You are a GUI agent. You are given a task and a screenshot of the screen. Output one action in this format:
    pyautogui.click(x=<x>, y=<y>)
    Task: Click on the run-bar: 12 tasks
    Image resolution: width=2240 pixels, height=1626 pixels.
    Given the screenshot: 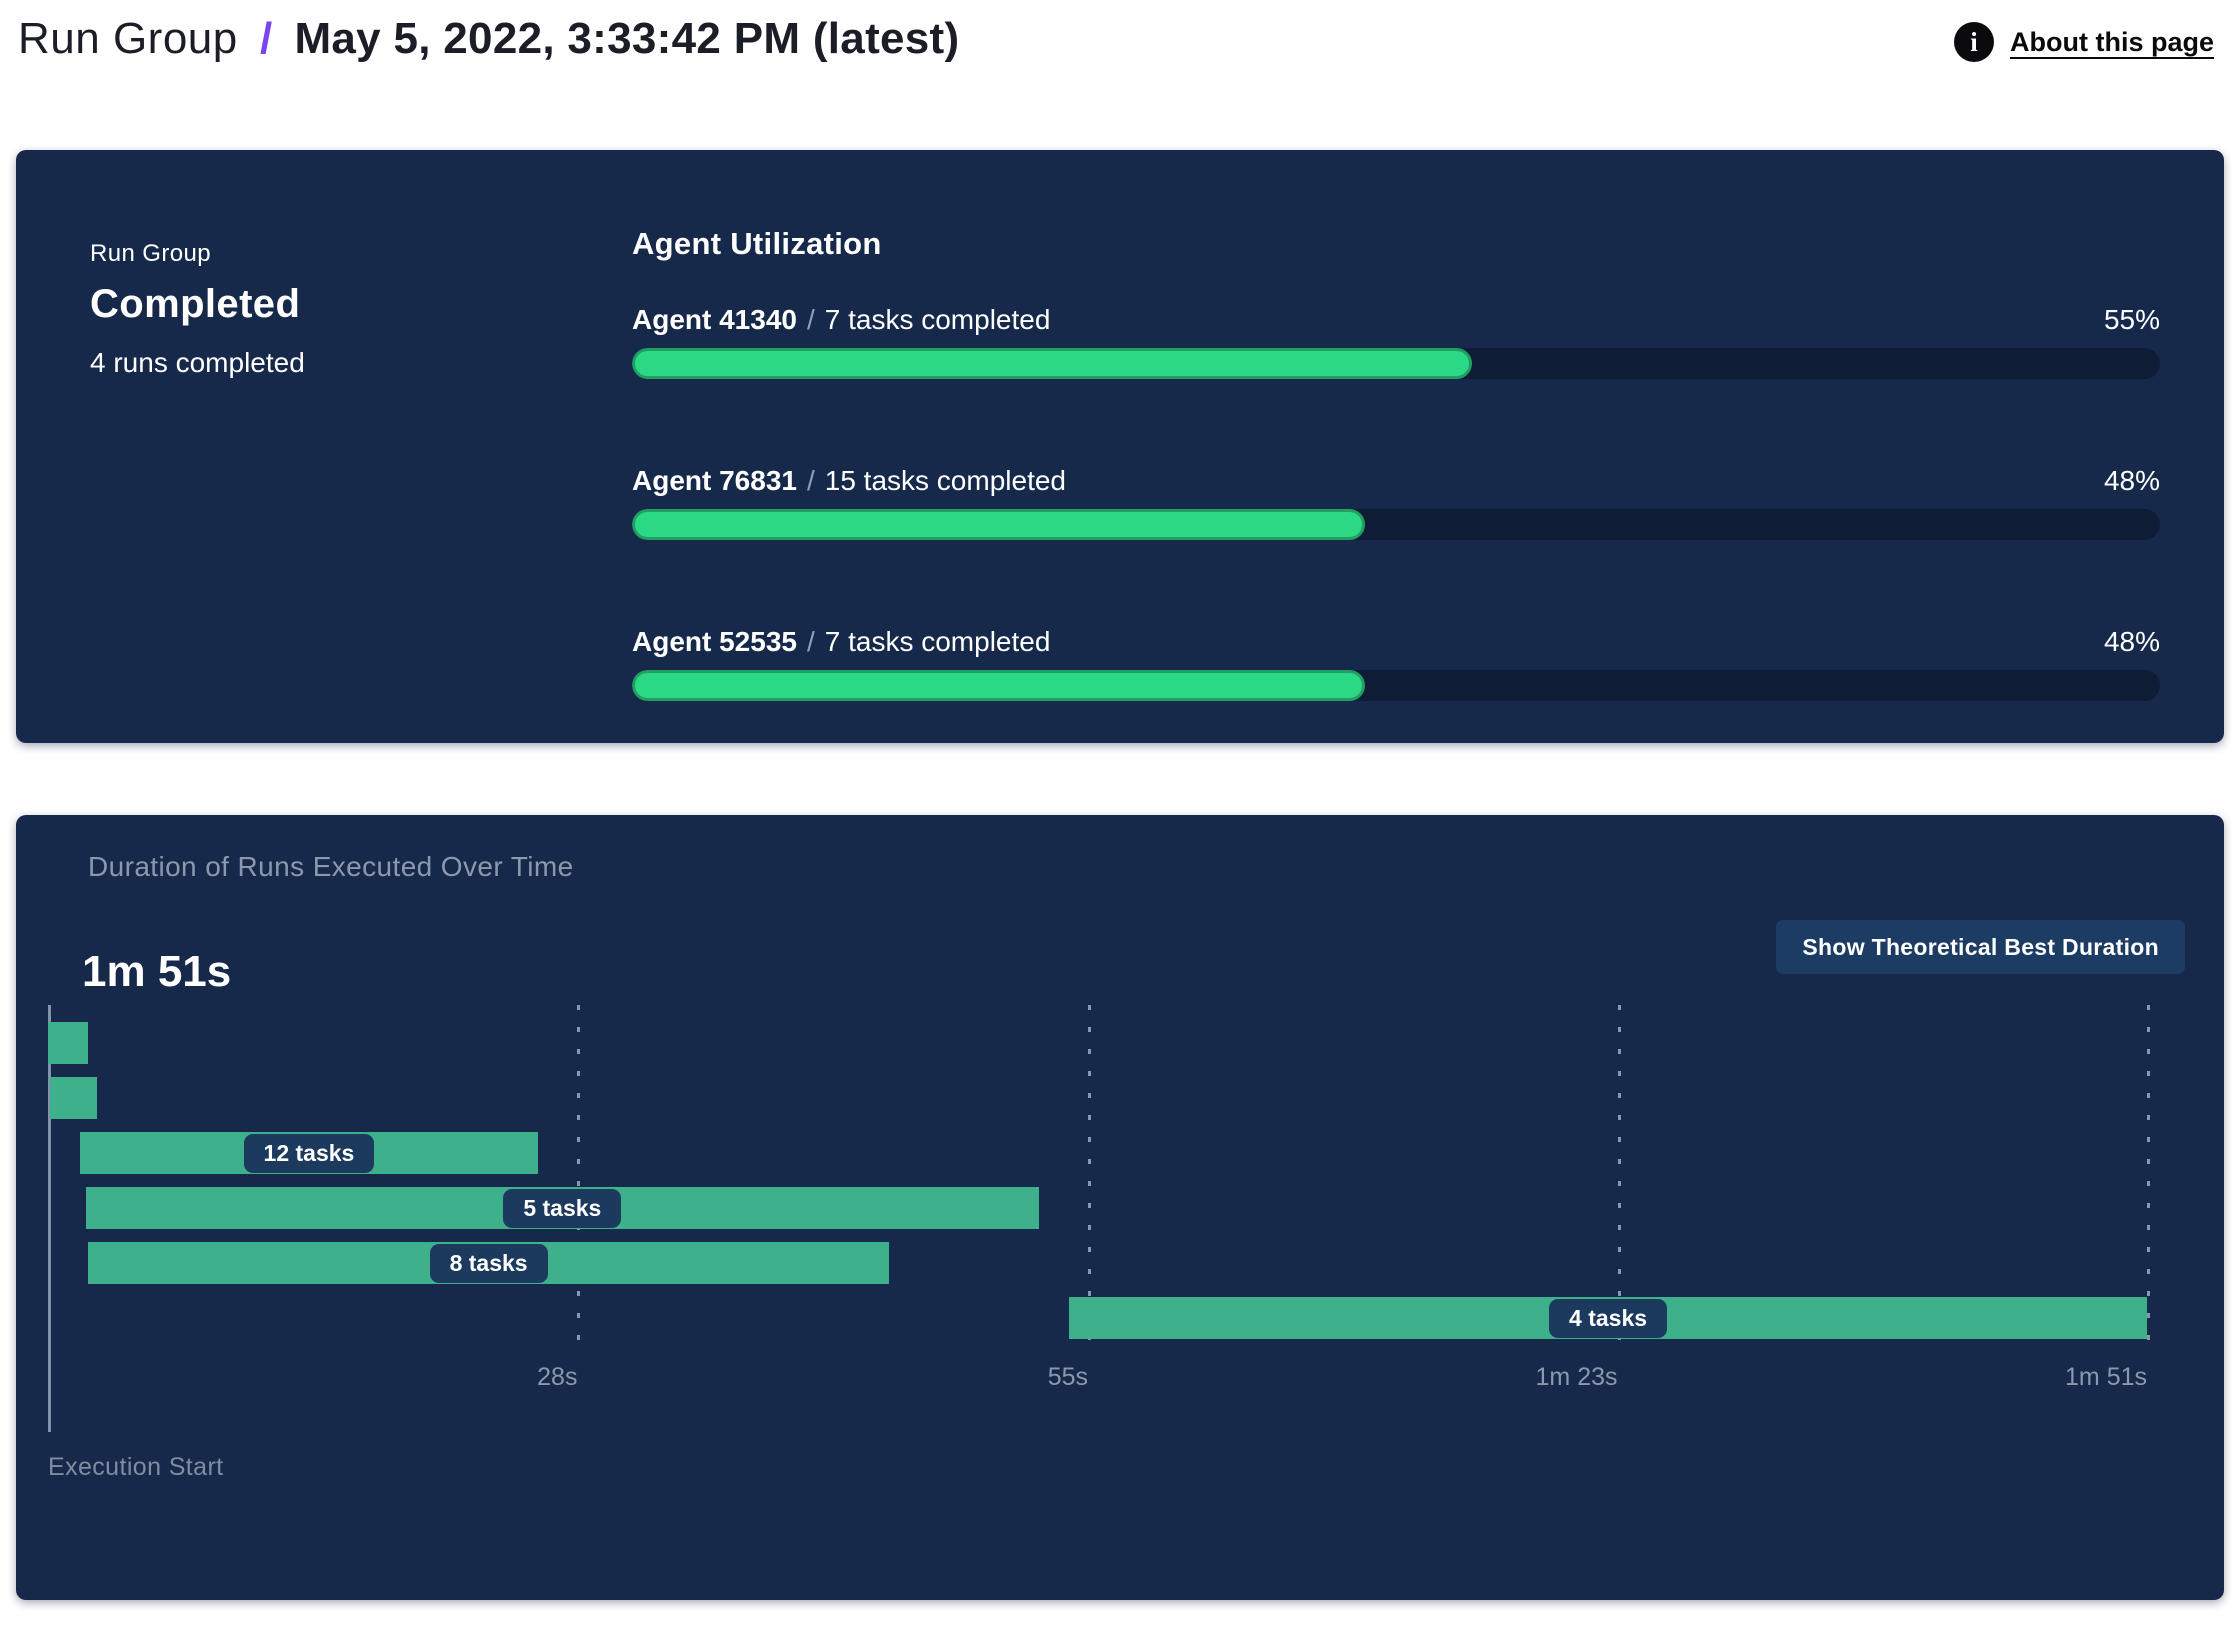 What is the action you would take?
    pyautogui.click(x=309, y=1153)
    